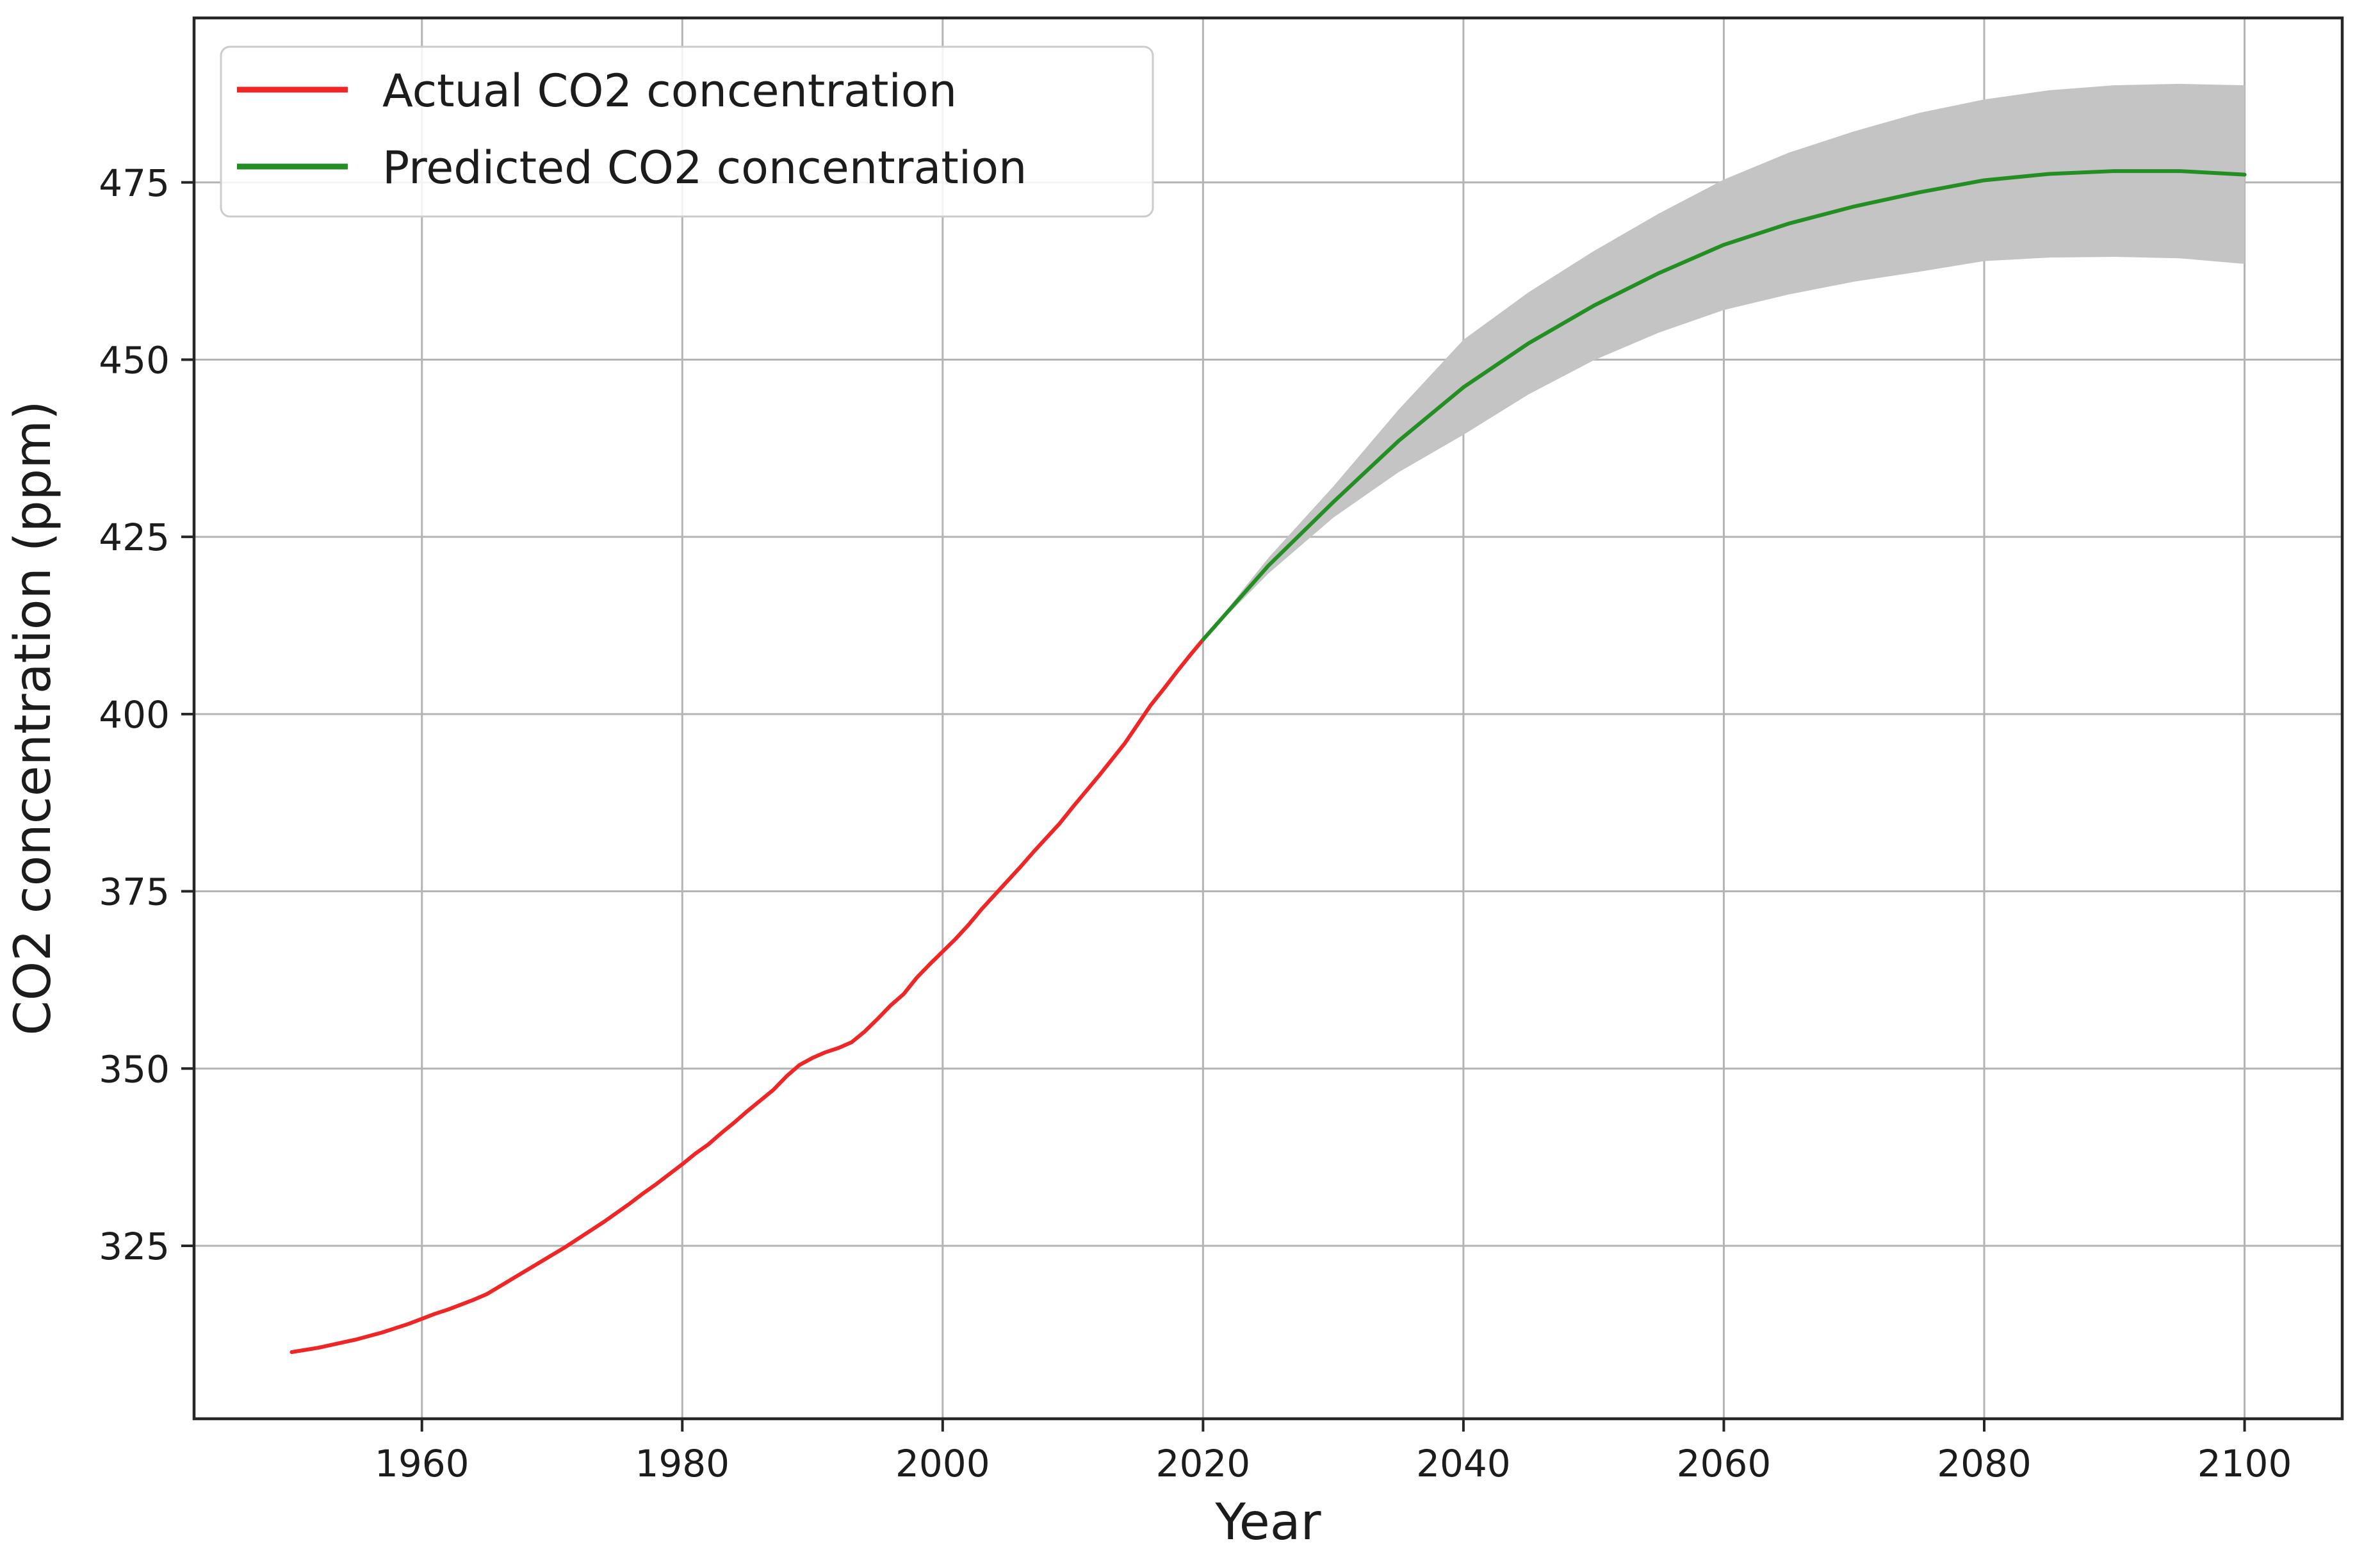 This screenshot has width=2364, height=1568. What do you see at coordinates (1724, 405) in the screenshot?
I see `predicted-co2-line` at bounding box center [1724, 405].